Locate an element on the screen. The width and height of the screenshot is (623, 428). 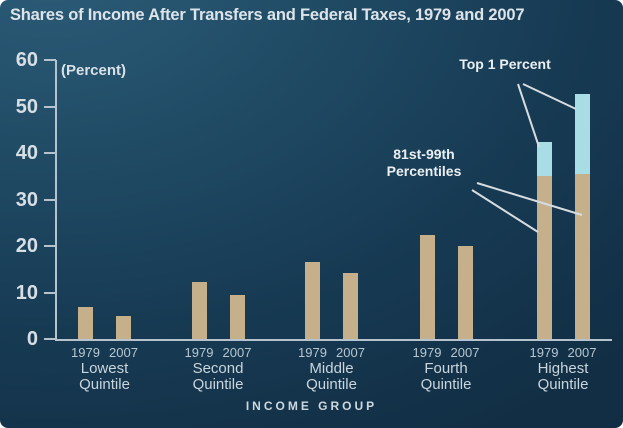
group-label-fourth: Fourth Quintile is located at coordinates (446, 377).